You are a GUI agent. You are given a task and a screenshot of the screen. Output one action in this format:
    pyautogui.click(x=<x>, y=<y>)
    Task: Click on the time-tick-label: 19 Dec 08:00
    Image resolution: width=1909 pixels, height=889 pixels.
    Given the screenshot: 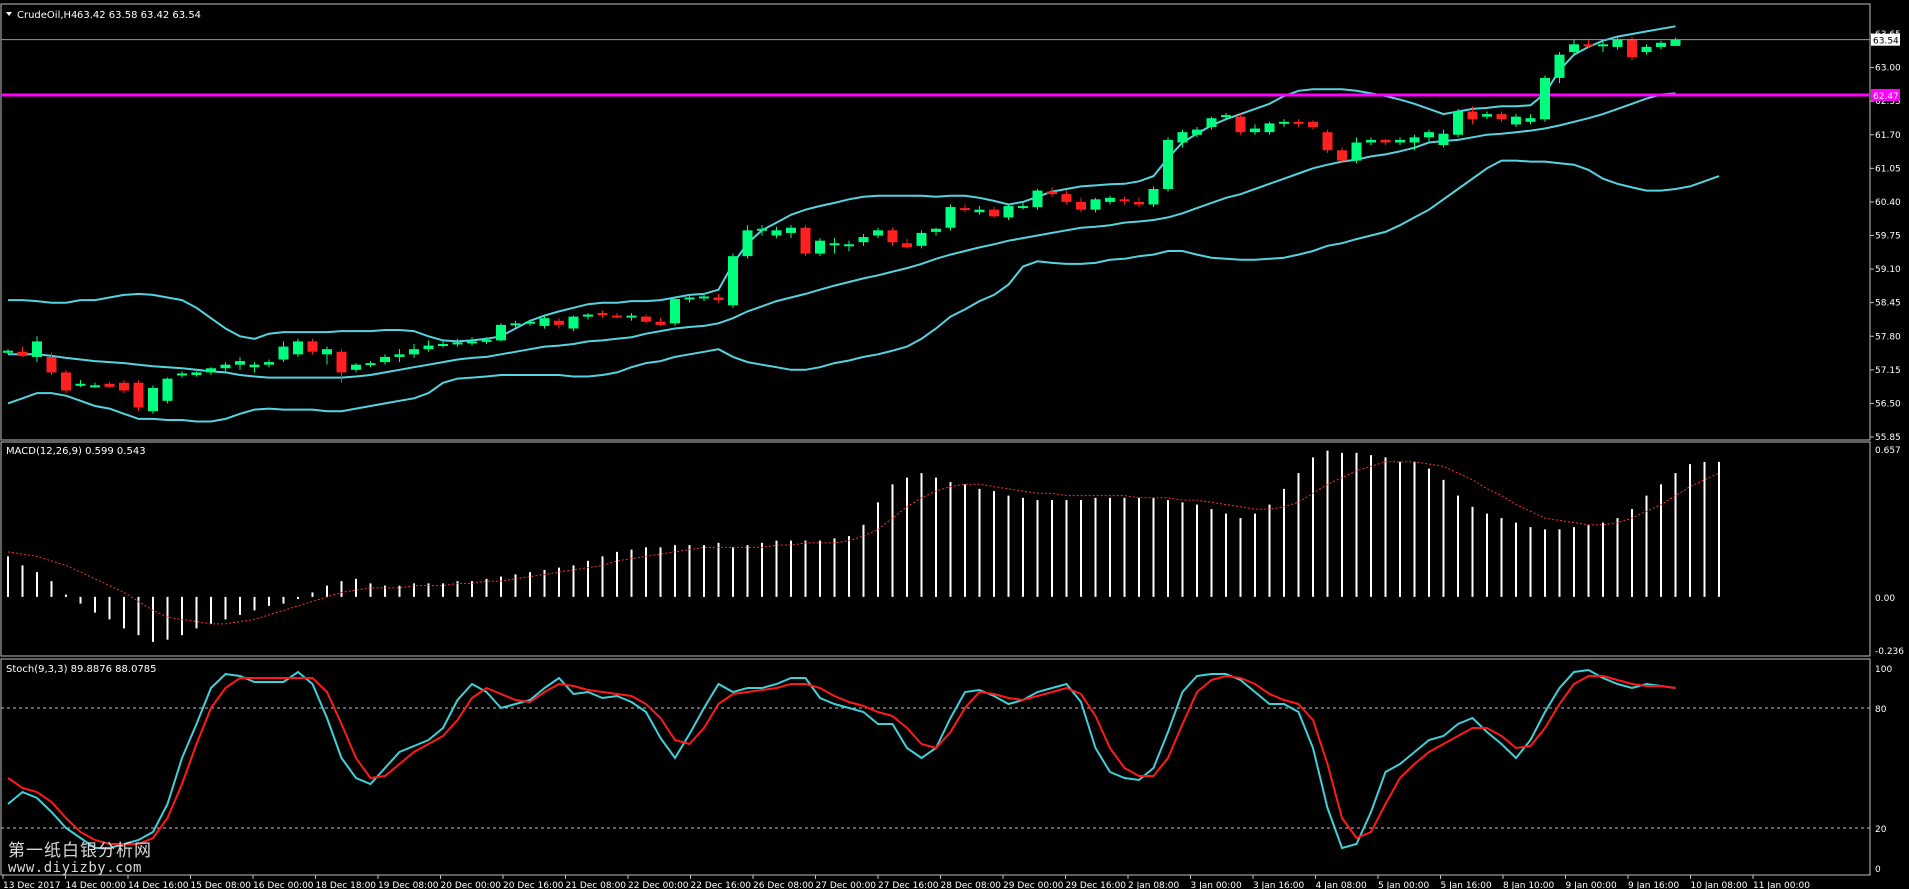 What is the action you would take?
    pyautogui.click(x=408, y=885)
    